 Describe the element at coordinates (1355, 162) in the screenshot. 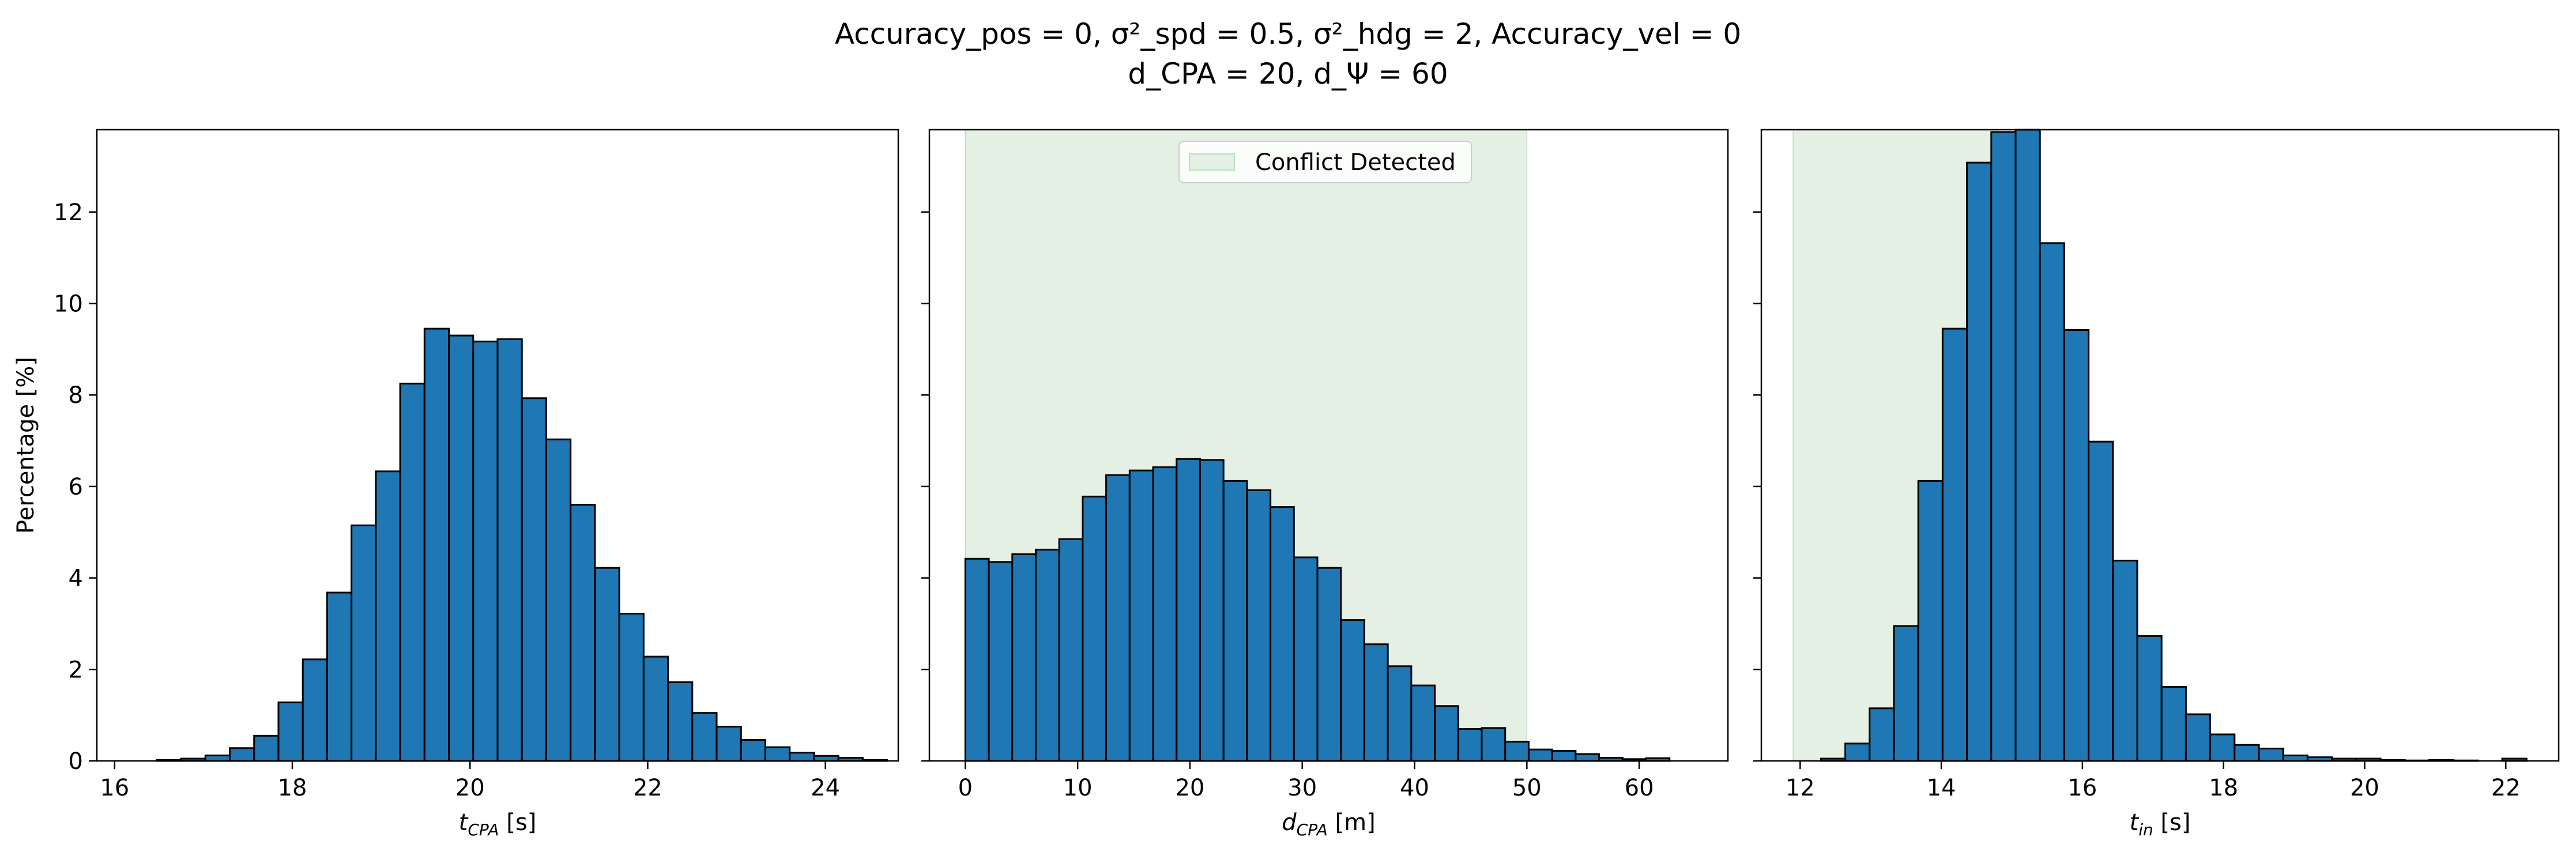

I see `legend-label: Conflict Detected` at that location.